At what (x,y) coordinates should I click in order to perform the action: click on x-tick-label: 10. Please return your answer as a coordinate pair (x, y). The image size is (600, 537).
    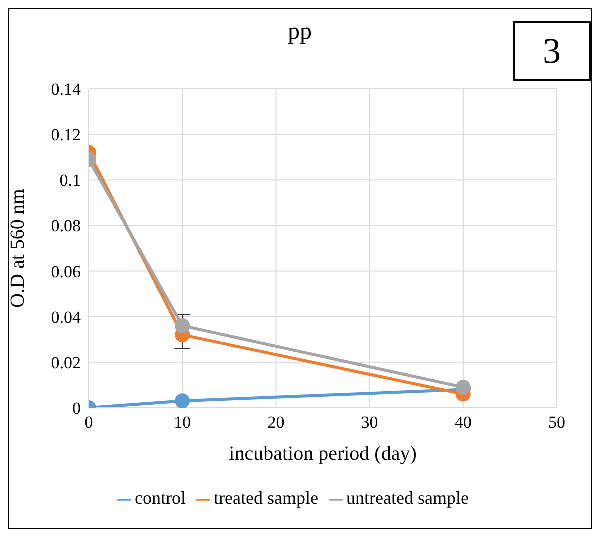
    Looking at the image, I should click on (183, 422).